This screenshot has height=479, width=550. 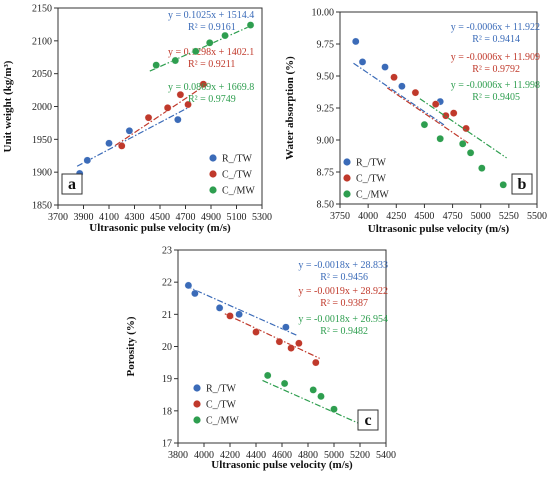 I want to click on y-tick-label: 22, so click(x=167, y=283).